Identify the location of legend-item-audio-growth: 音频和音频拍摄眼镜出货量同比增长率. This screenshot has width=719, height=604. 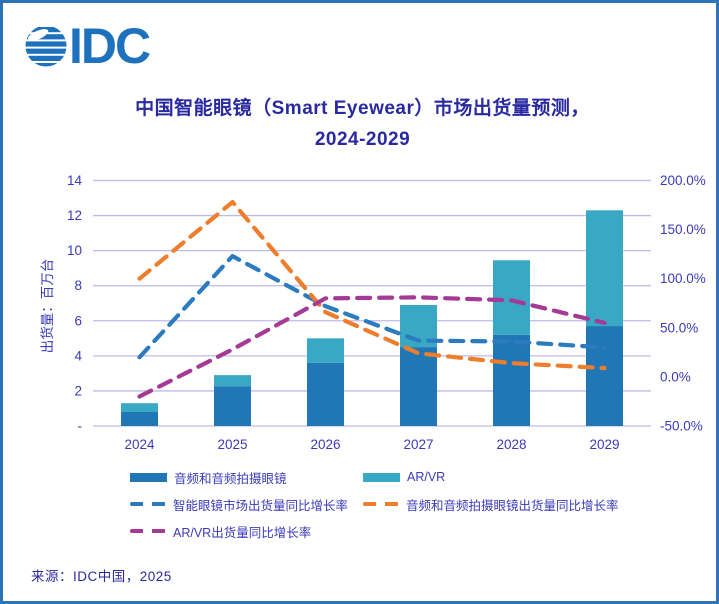
(491, 504).